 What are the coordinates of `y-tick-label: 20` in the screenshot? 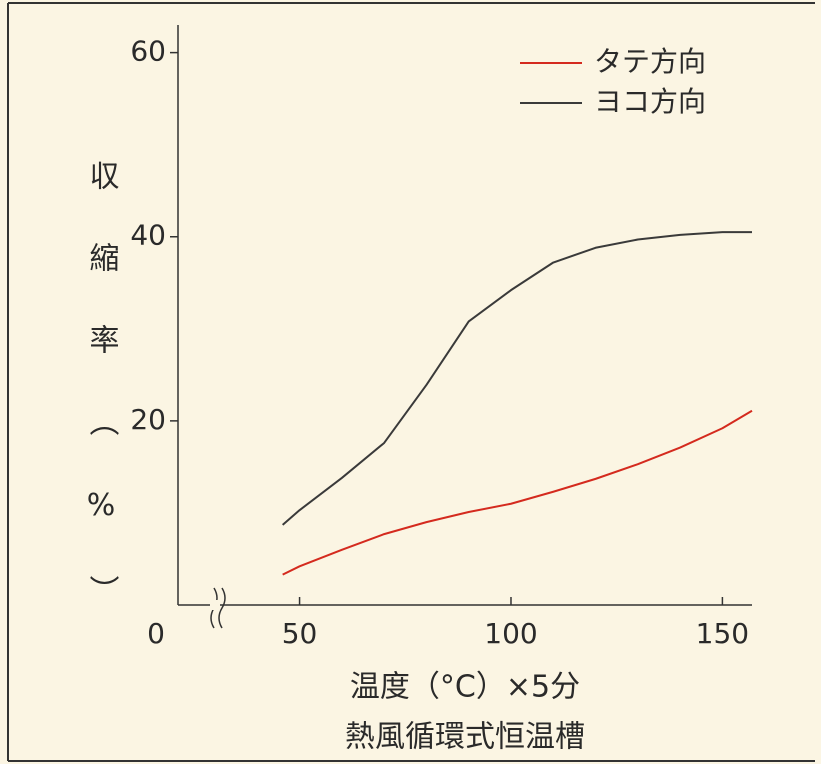 It's located at (148, 419).